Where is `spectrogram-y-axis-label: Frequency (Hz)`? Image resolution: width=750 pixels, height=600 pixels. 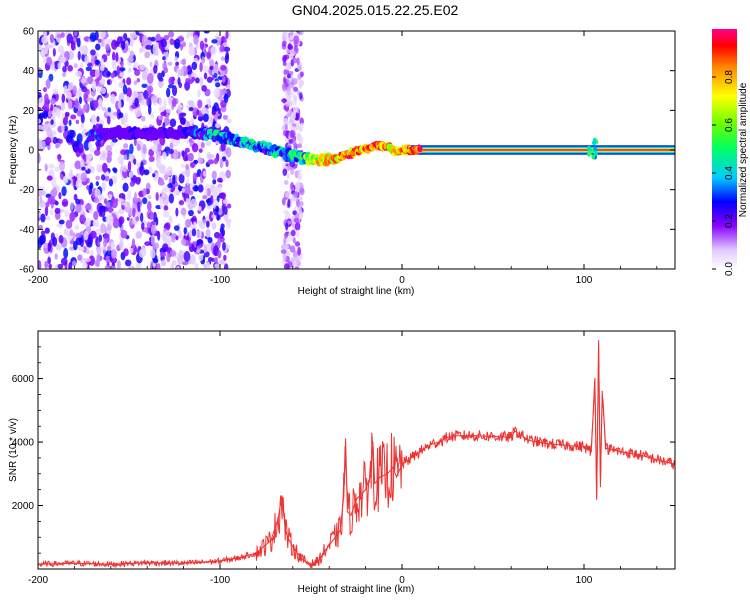 spectrogram-y-axis-label: Frequency (Hz) is located at coordinates (13, 150).